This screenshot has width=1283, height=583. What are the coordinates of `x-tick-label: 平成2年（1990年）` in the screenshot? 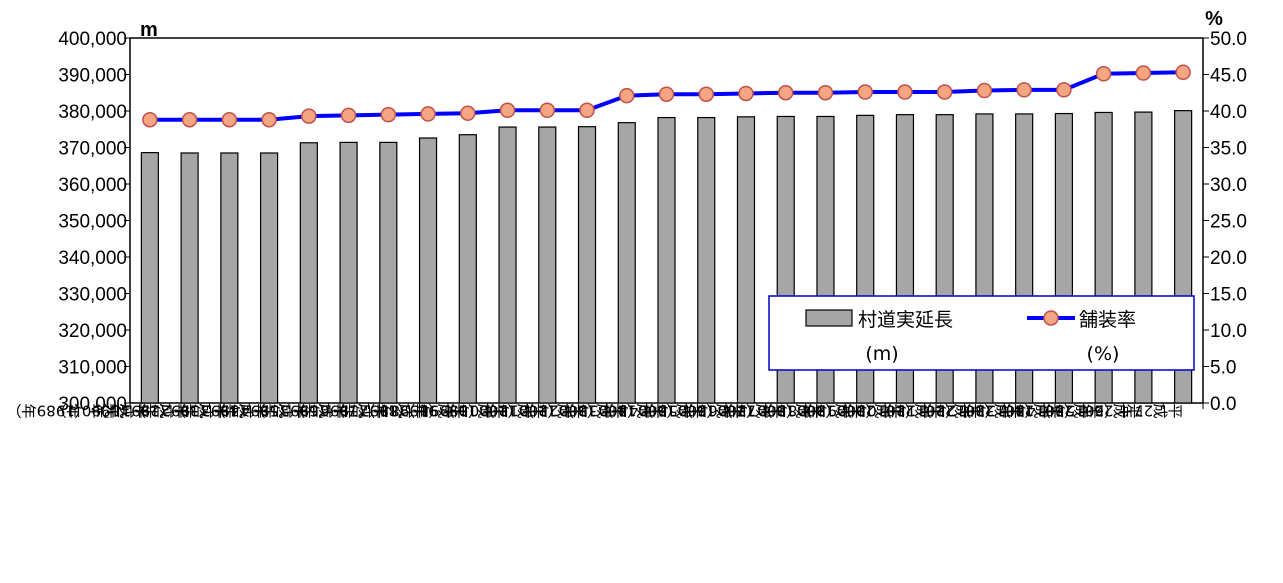 It's located at (121, 411).